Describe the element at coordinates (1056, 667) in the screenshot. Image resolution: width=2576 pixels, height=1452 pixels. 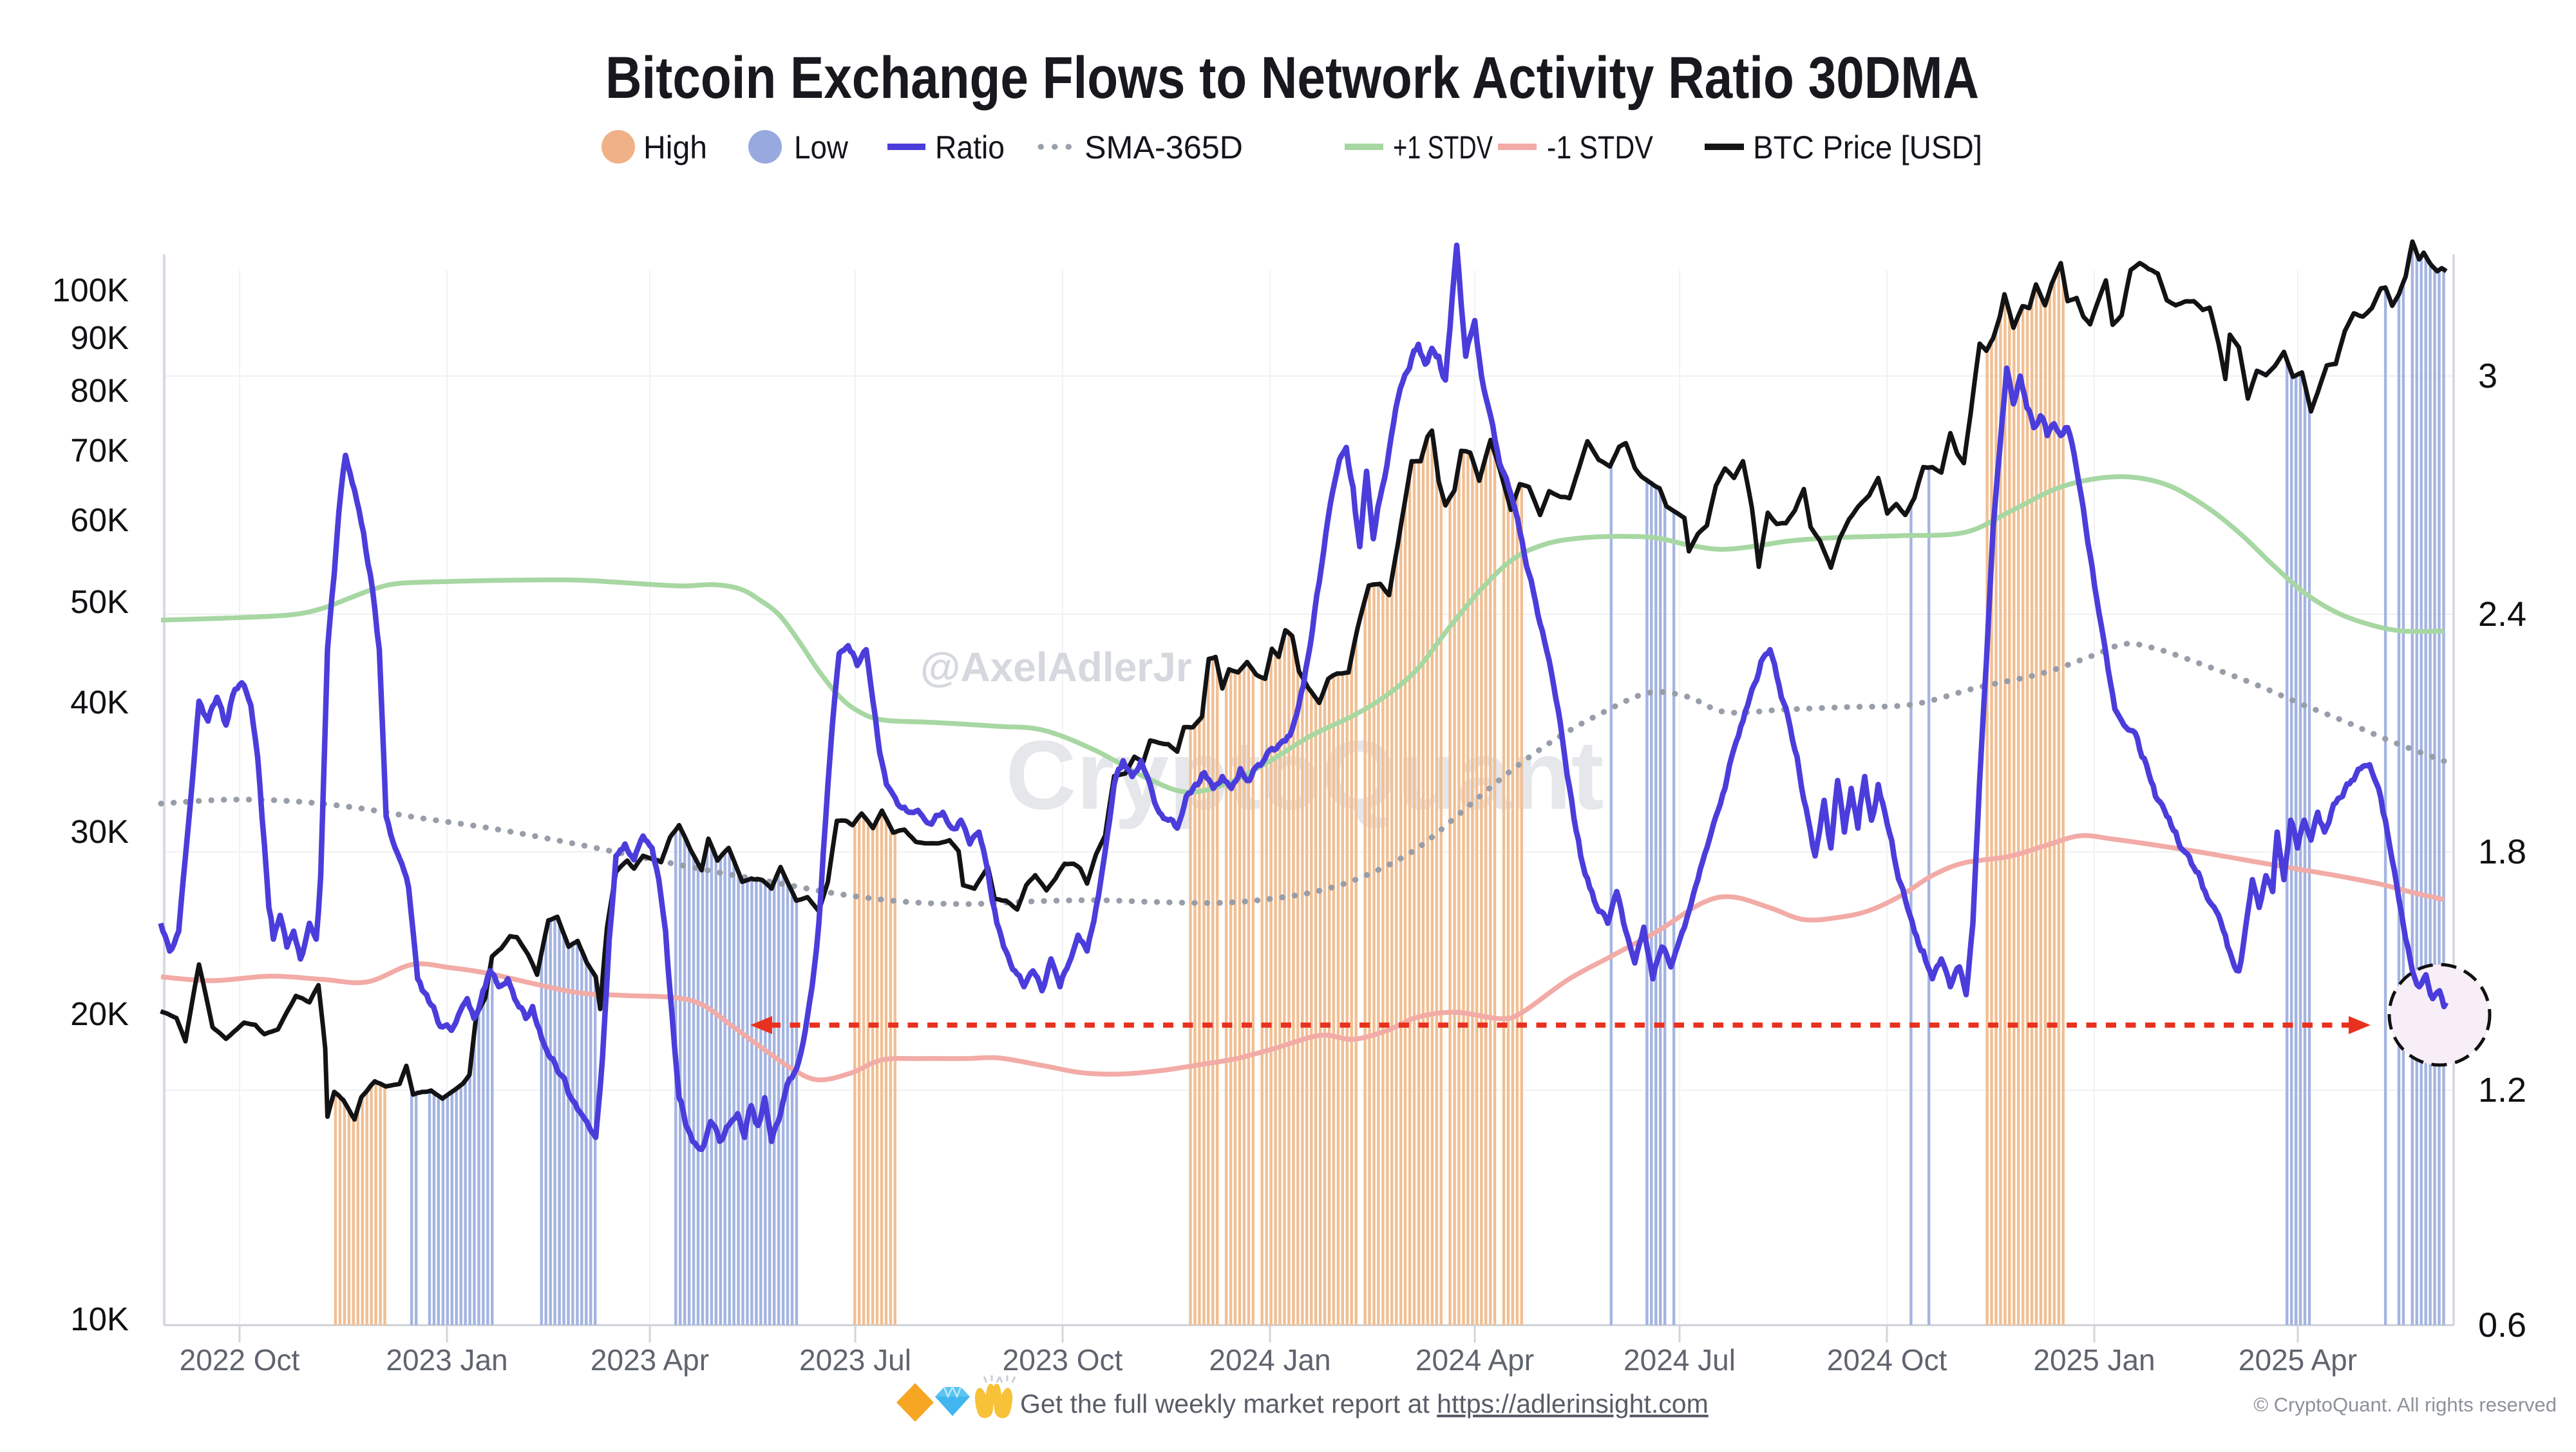
I see `svg-text: @AxelAdlerJr` at that location.